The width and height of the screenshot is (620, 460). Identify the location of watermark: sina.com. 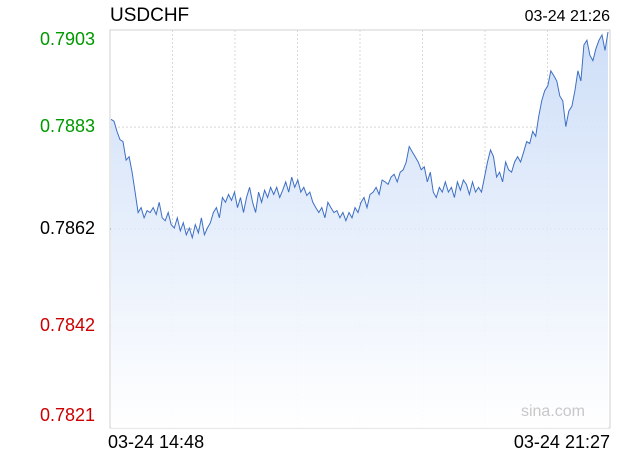
(553, 411).